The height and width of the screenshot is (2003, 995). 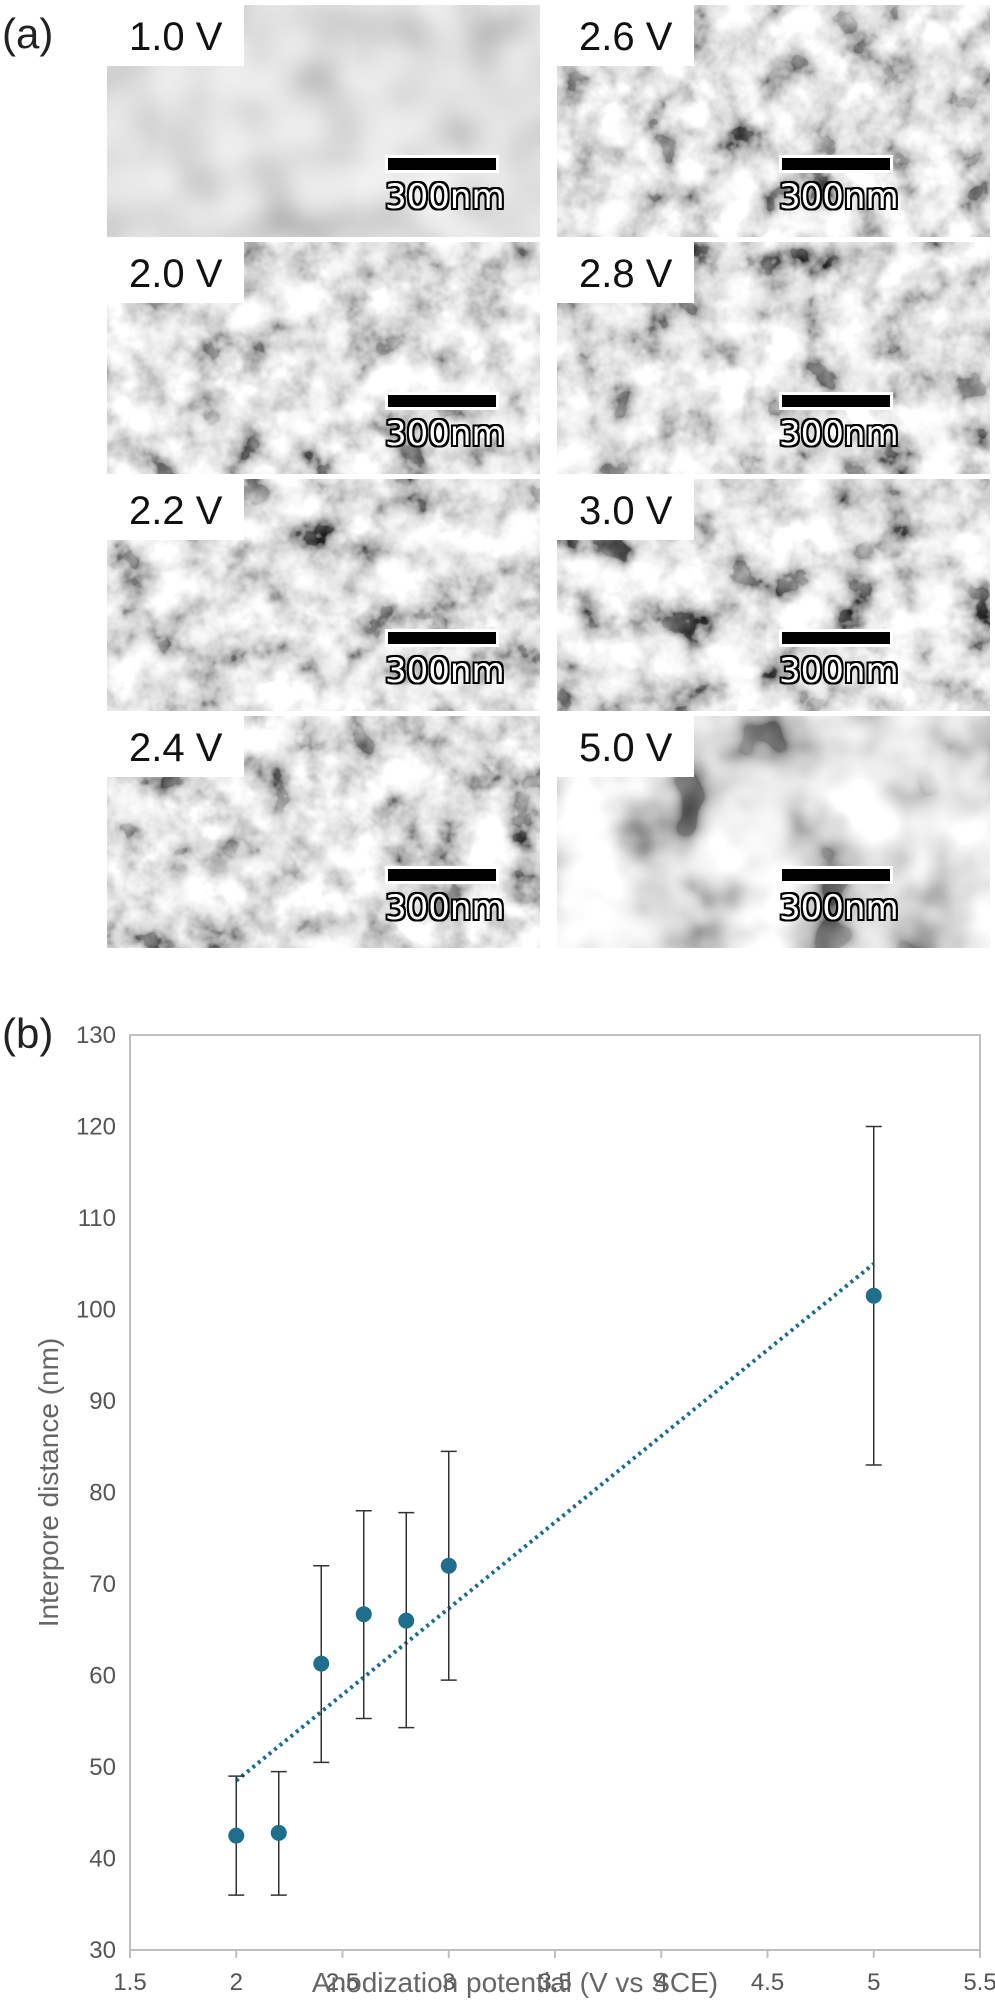 What do you see at coordinates (102, 1859) in the screenshot?
I see `y-tick-label: 40` at bounding box center [102, 1859].